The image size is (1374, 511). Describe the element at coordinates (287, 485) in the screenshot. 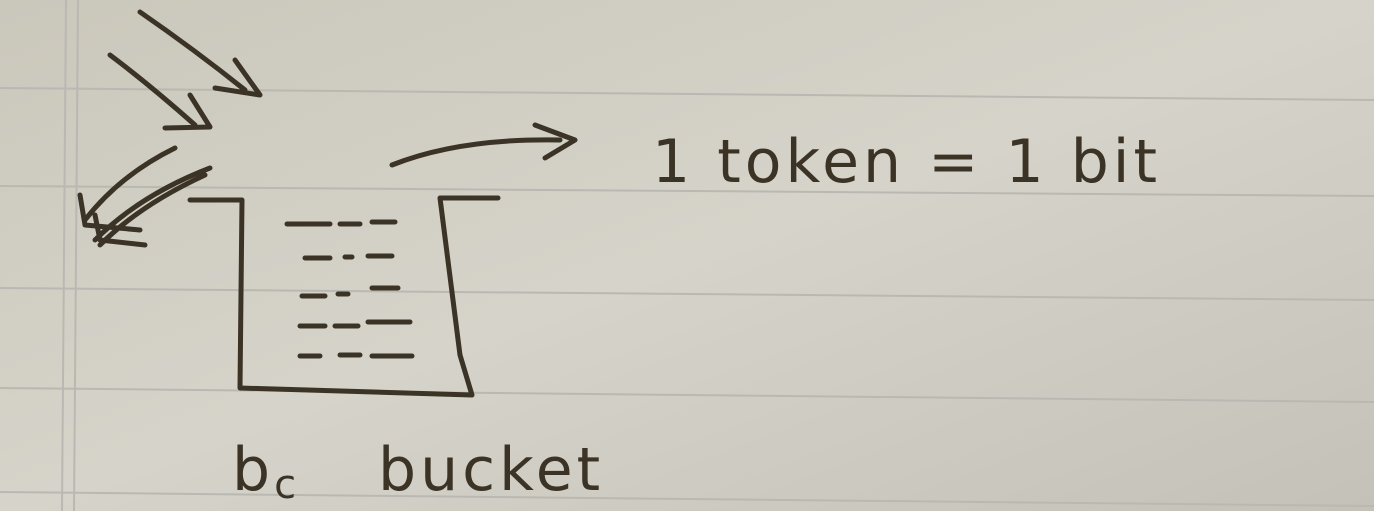

I see `subscript: c` at that location.